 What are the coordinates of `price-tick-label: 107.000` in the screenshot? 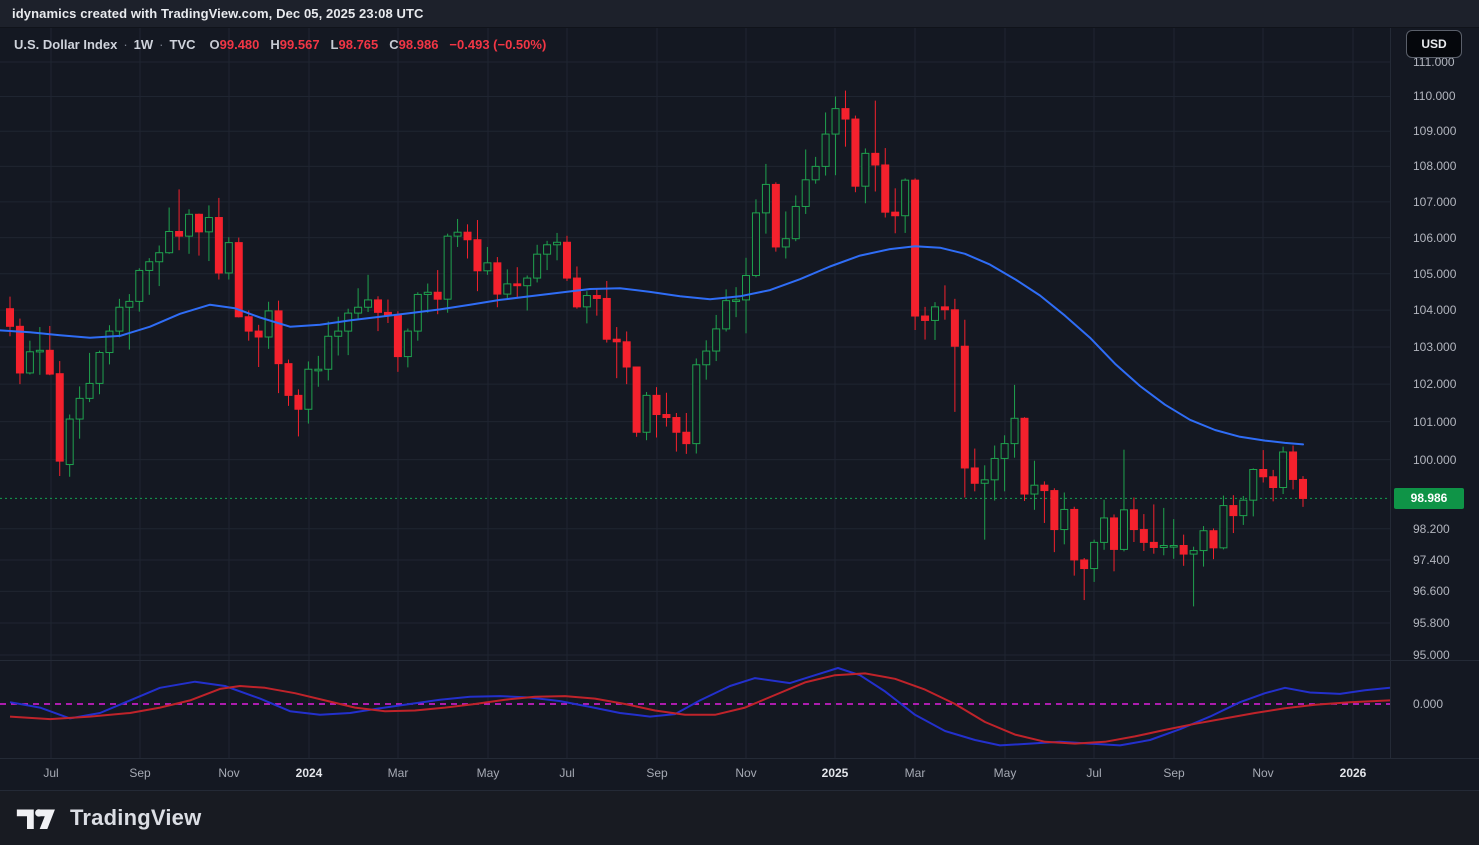 It's located at (1435, 201).